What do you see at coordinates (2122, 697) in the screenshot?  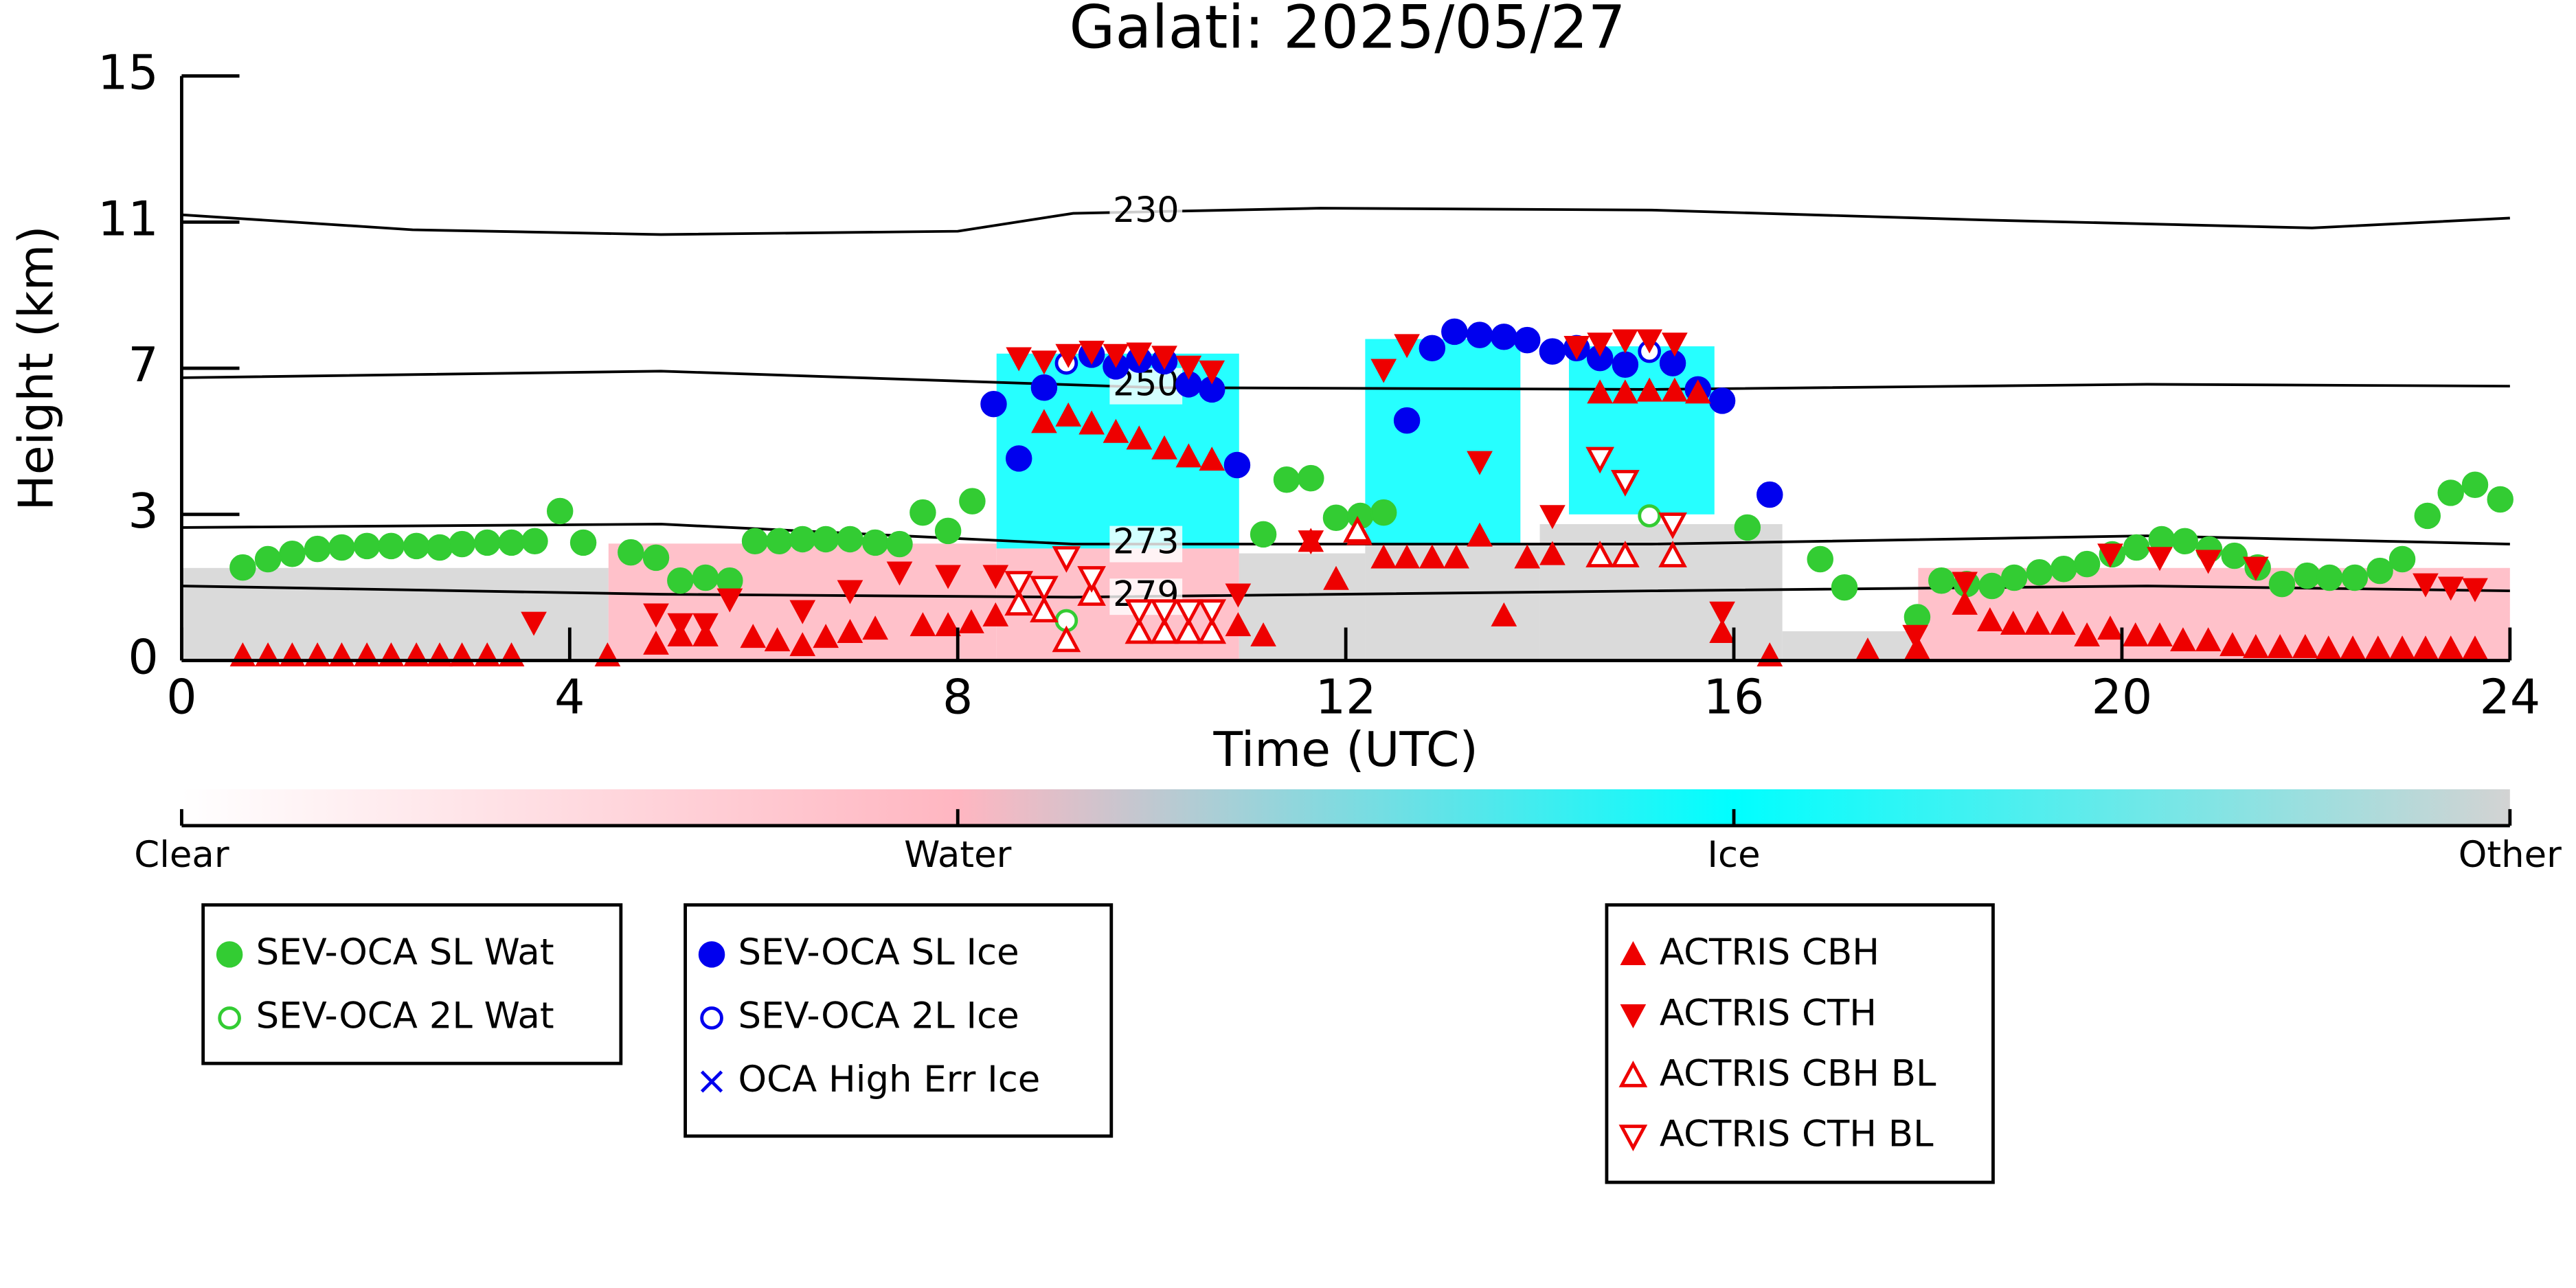 I see `x-tick-label: 20` at bounding box center [2122, 697].